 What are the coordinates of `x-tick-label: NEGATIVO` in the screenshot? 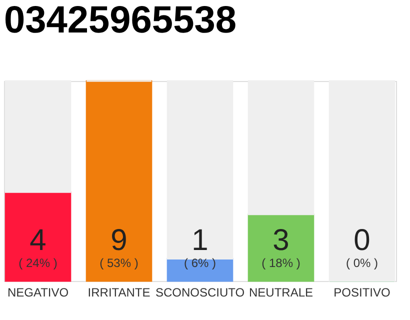 It's located at (38, 293).